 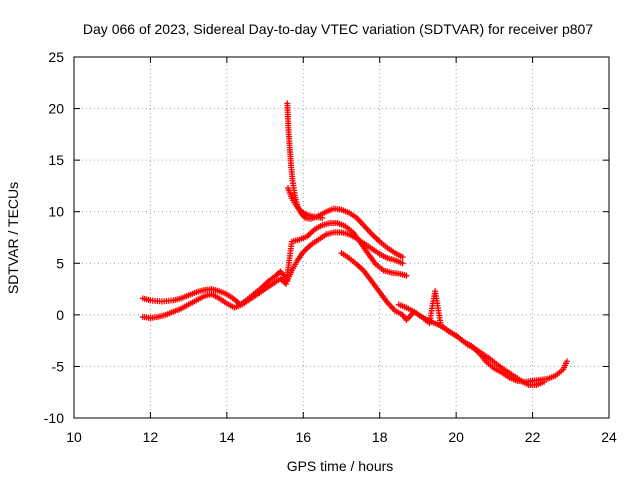 I want to click on y-tick-label: 0, so click(x=60, y=315).